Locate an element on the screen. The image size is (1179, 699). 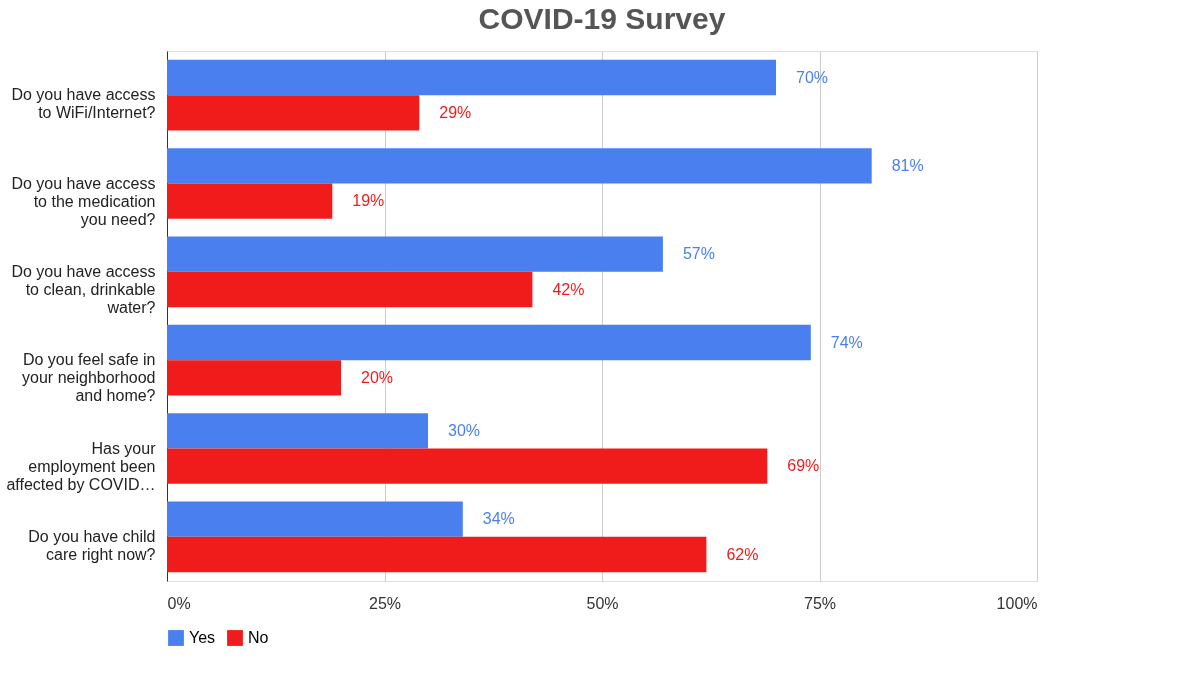
x-tick-label: 100% is located at coordinates (1017, 603).